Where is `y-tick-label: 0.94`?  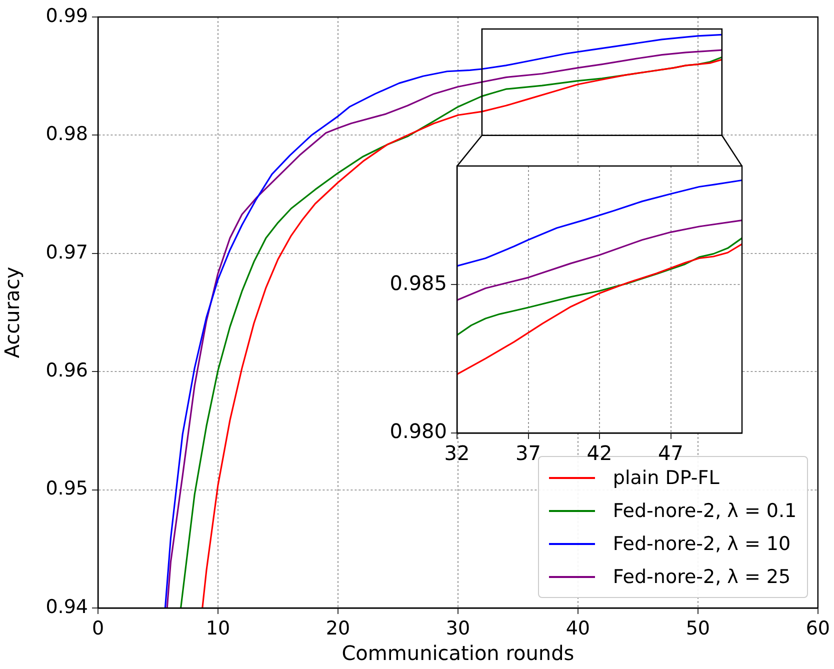 y-tick-label: 0.94 is located at coordinates (67, 607).